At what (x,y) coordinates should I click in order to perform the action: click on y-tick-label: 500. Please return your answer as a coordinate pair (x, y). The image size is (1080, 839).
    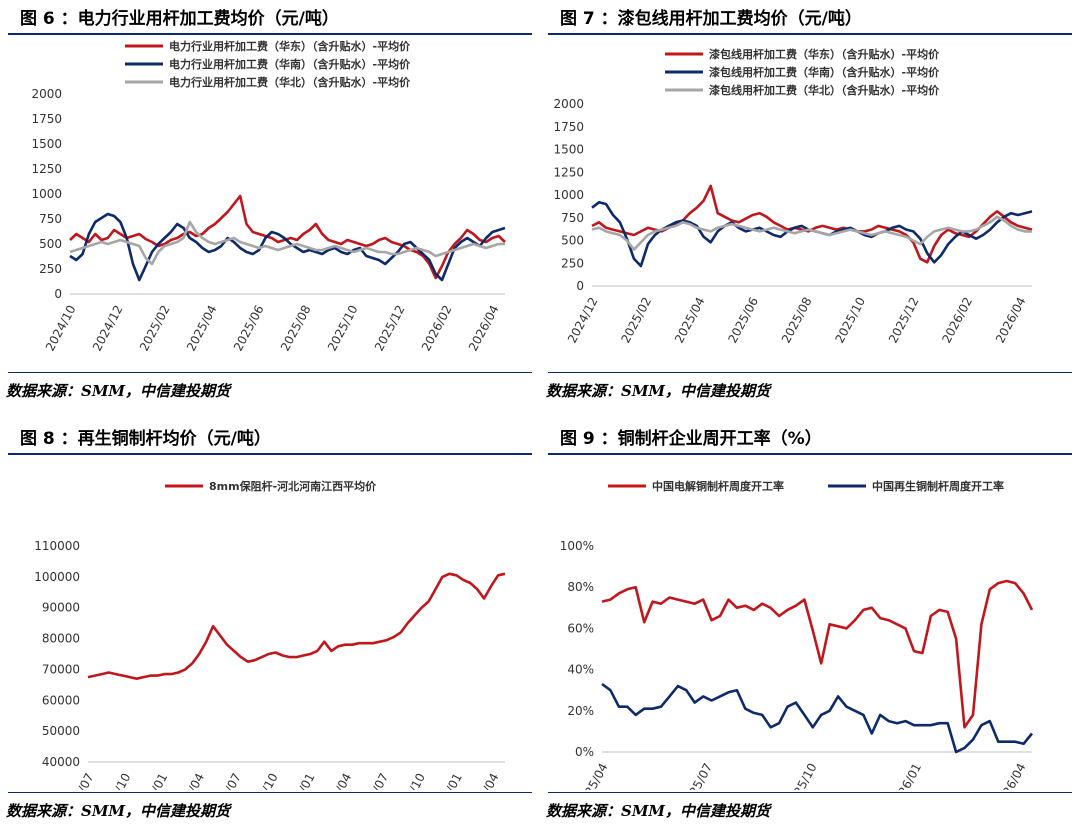
    Looking at the image, I should click on (572, 241).